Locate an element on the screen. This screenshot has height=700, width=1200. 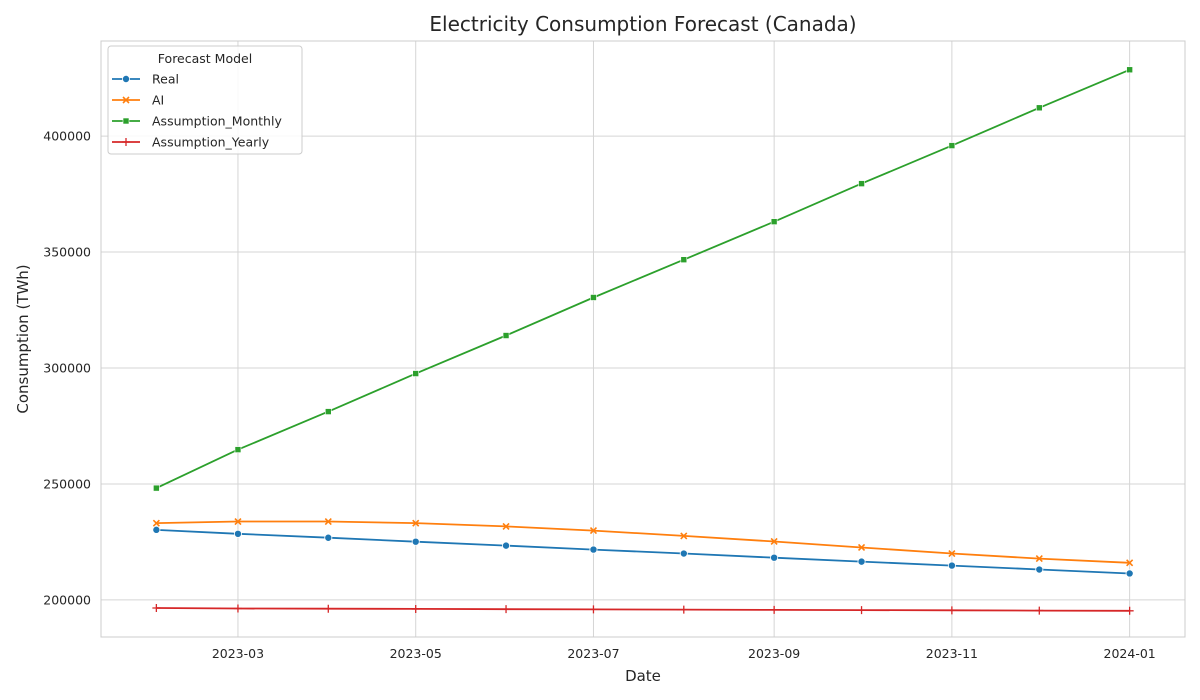
series-ai is located at coordinates (643, 542).